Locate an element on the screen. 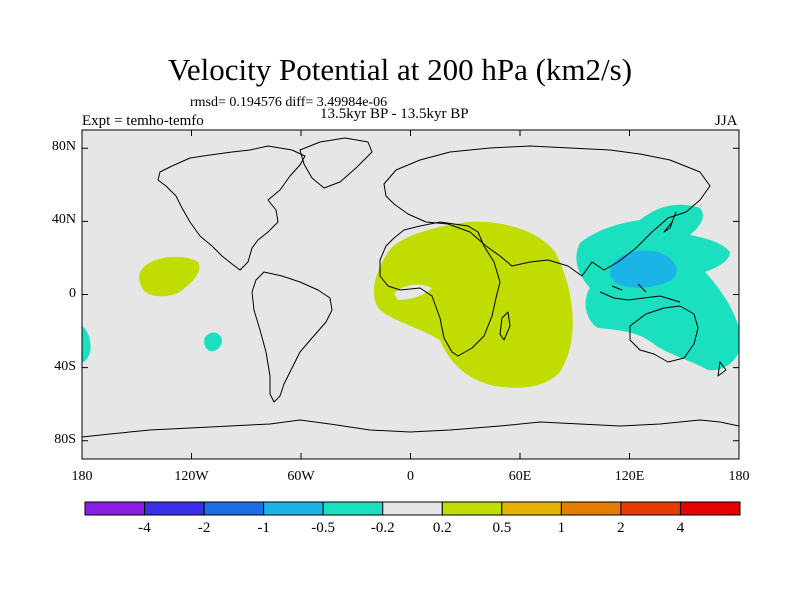 The height and width of the screenshot is (600, 800). colorbar-label: -2 is located at coordinates (204, 528).